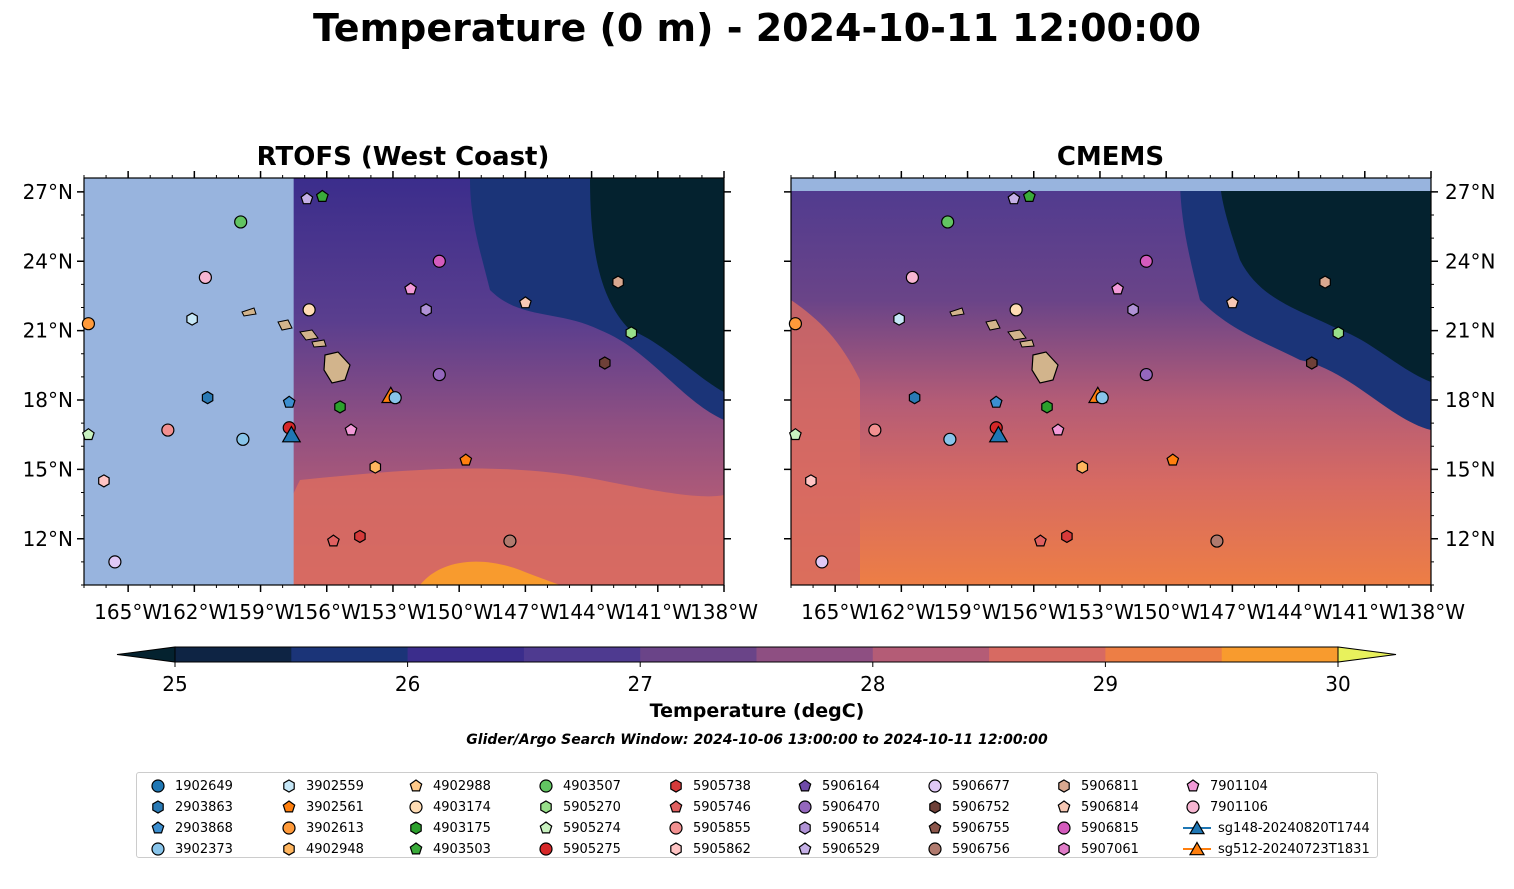  I want to click on legend-label: 5905738, so click(722, 786).